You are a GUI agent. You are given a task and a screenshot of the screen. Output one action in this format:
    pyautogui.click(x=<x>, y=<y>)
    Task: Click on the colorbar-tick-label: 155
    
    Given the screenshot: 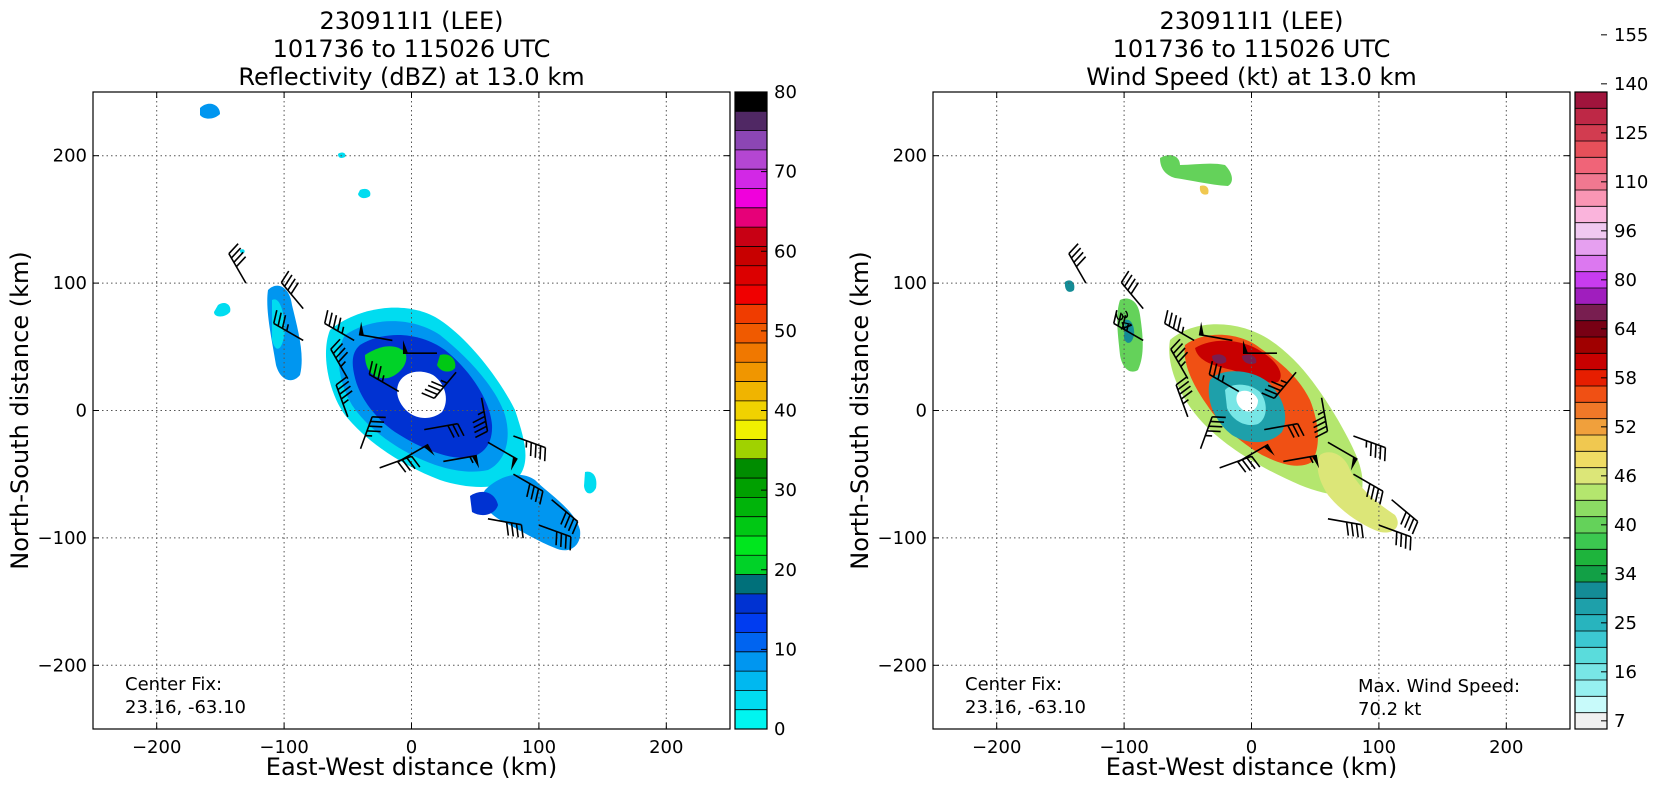 What is the action you would take?
    pyautogui.click(x=1631, y=35)
    